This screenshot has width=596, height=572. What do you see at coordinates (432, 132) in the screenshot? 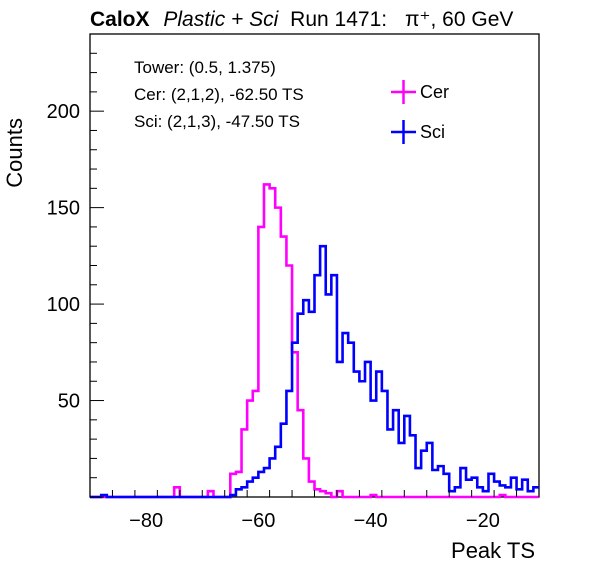
I see `legend-sci-label: Sci` at bounding box center [432, 132].